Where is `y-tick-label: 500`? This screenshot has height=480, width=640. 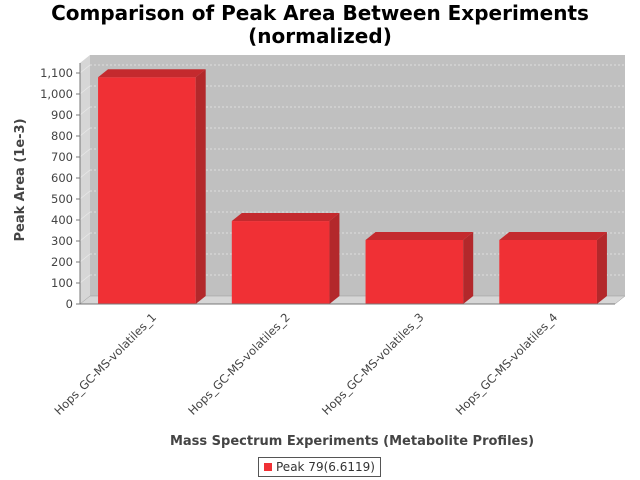
y-tick-label: 500 is located at coordinates (62, 199).